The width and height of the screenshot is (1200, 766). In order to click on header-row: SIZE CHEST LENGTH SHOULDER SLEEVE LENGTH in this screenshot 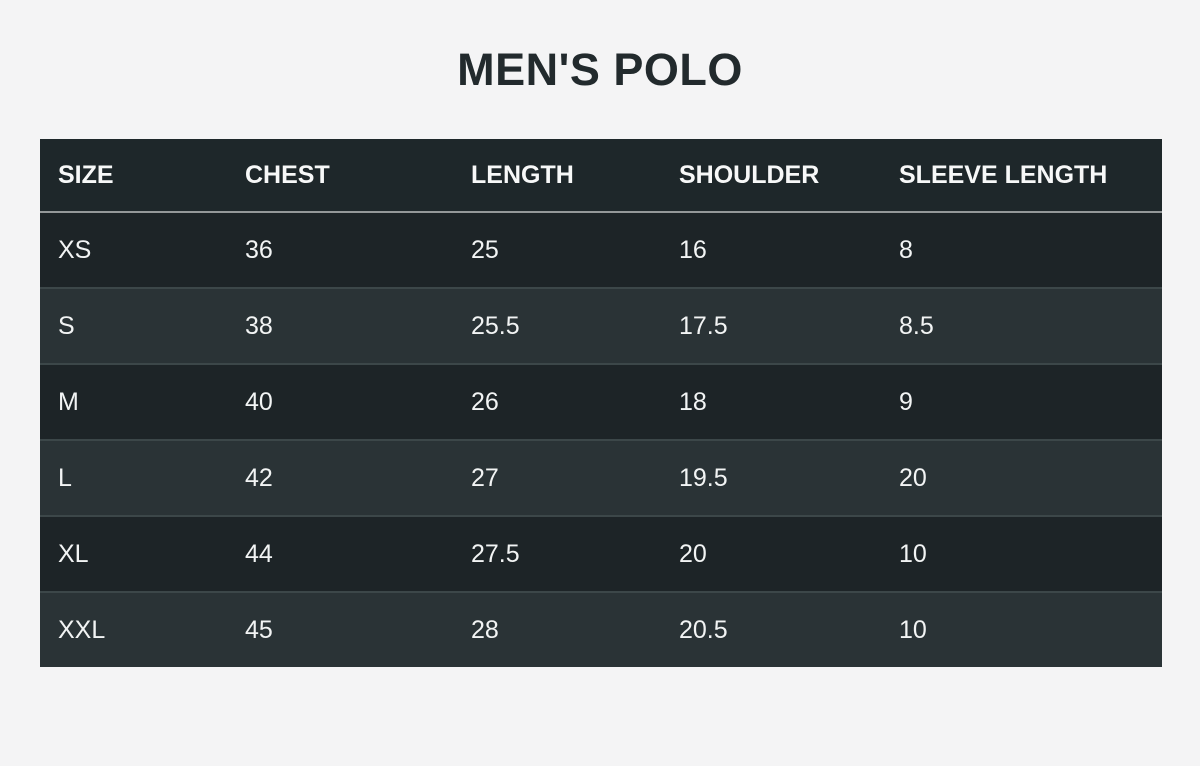, I will do `click(601, 176)`.